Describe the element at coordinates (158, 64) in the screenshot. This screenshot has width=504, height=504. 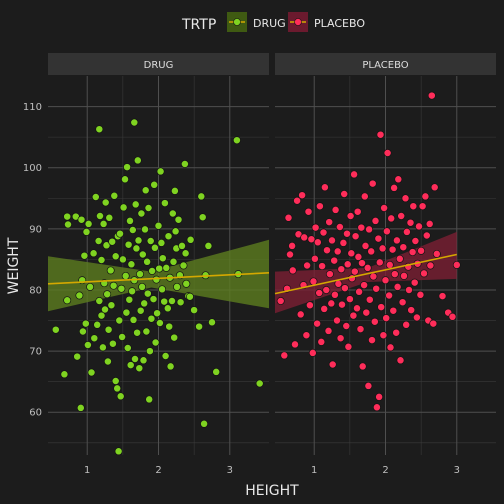
I see `facet-drug-strip` at that location.